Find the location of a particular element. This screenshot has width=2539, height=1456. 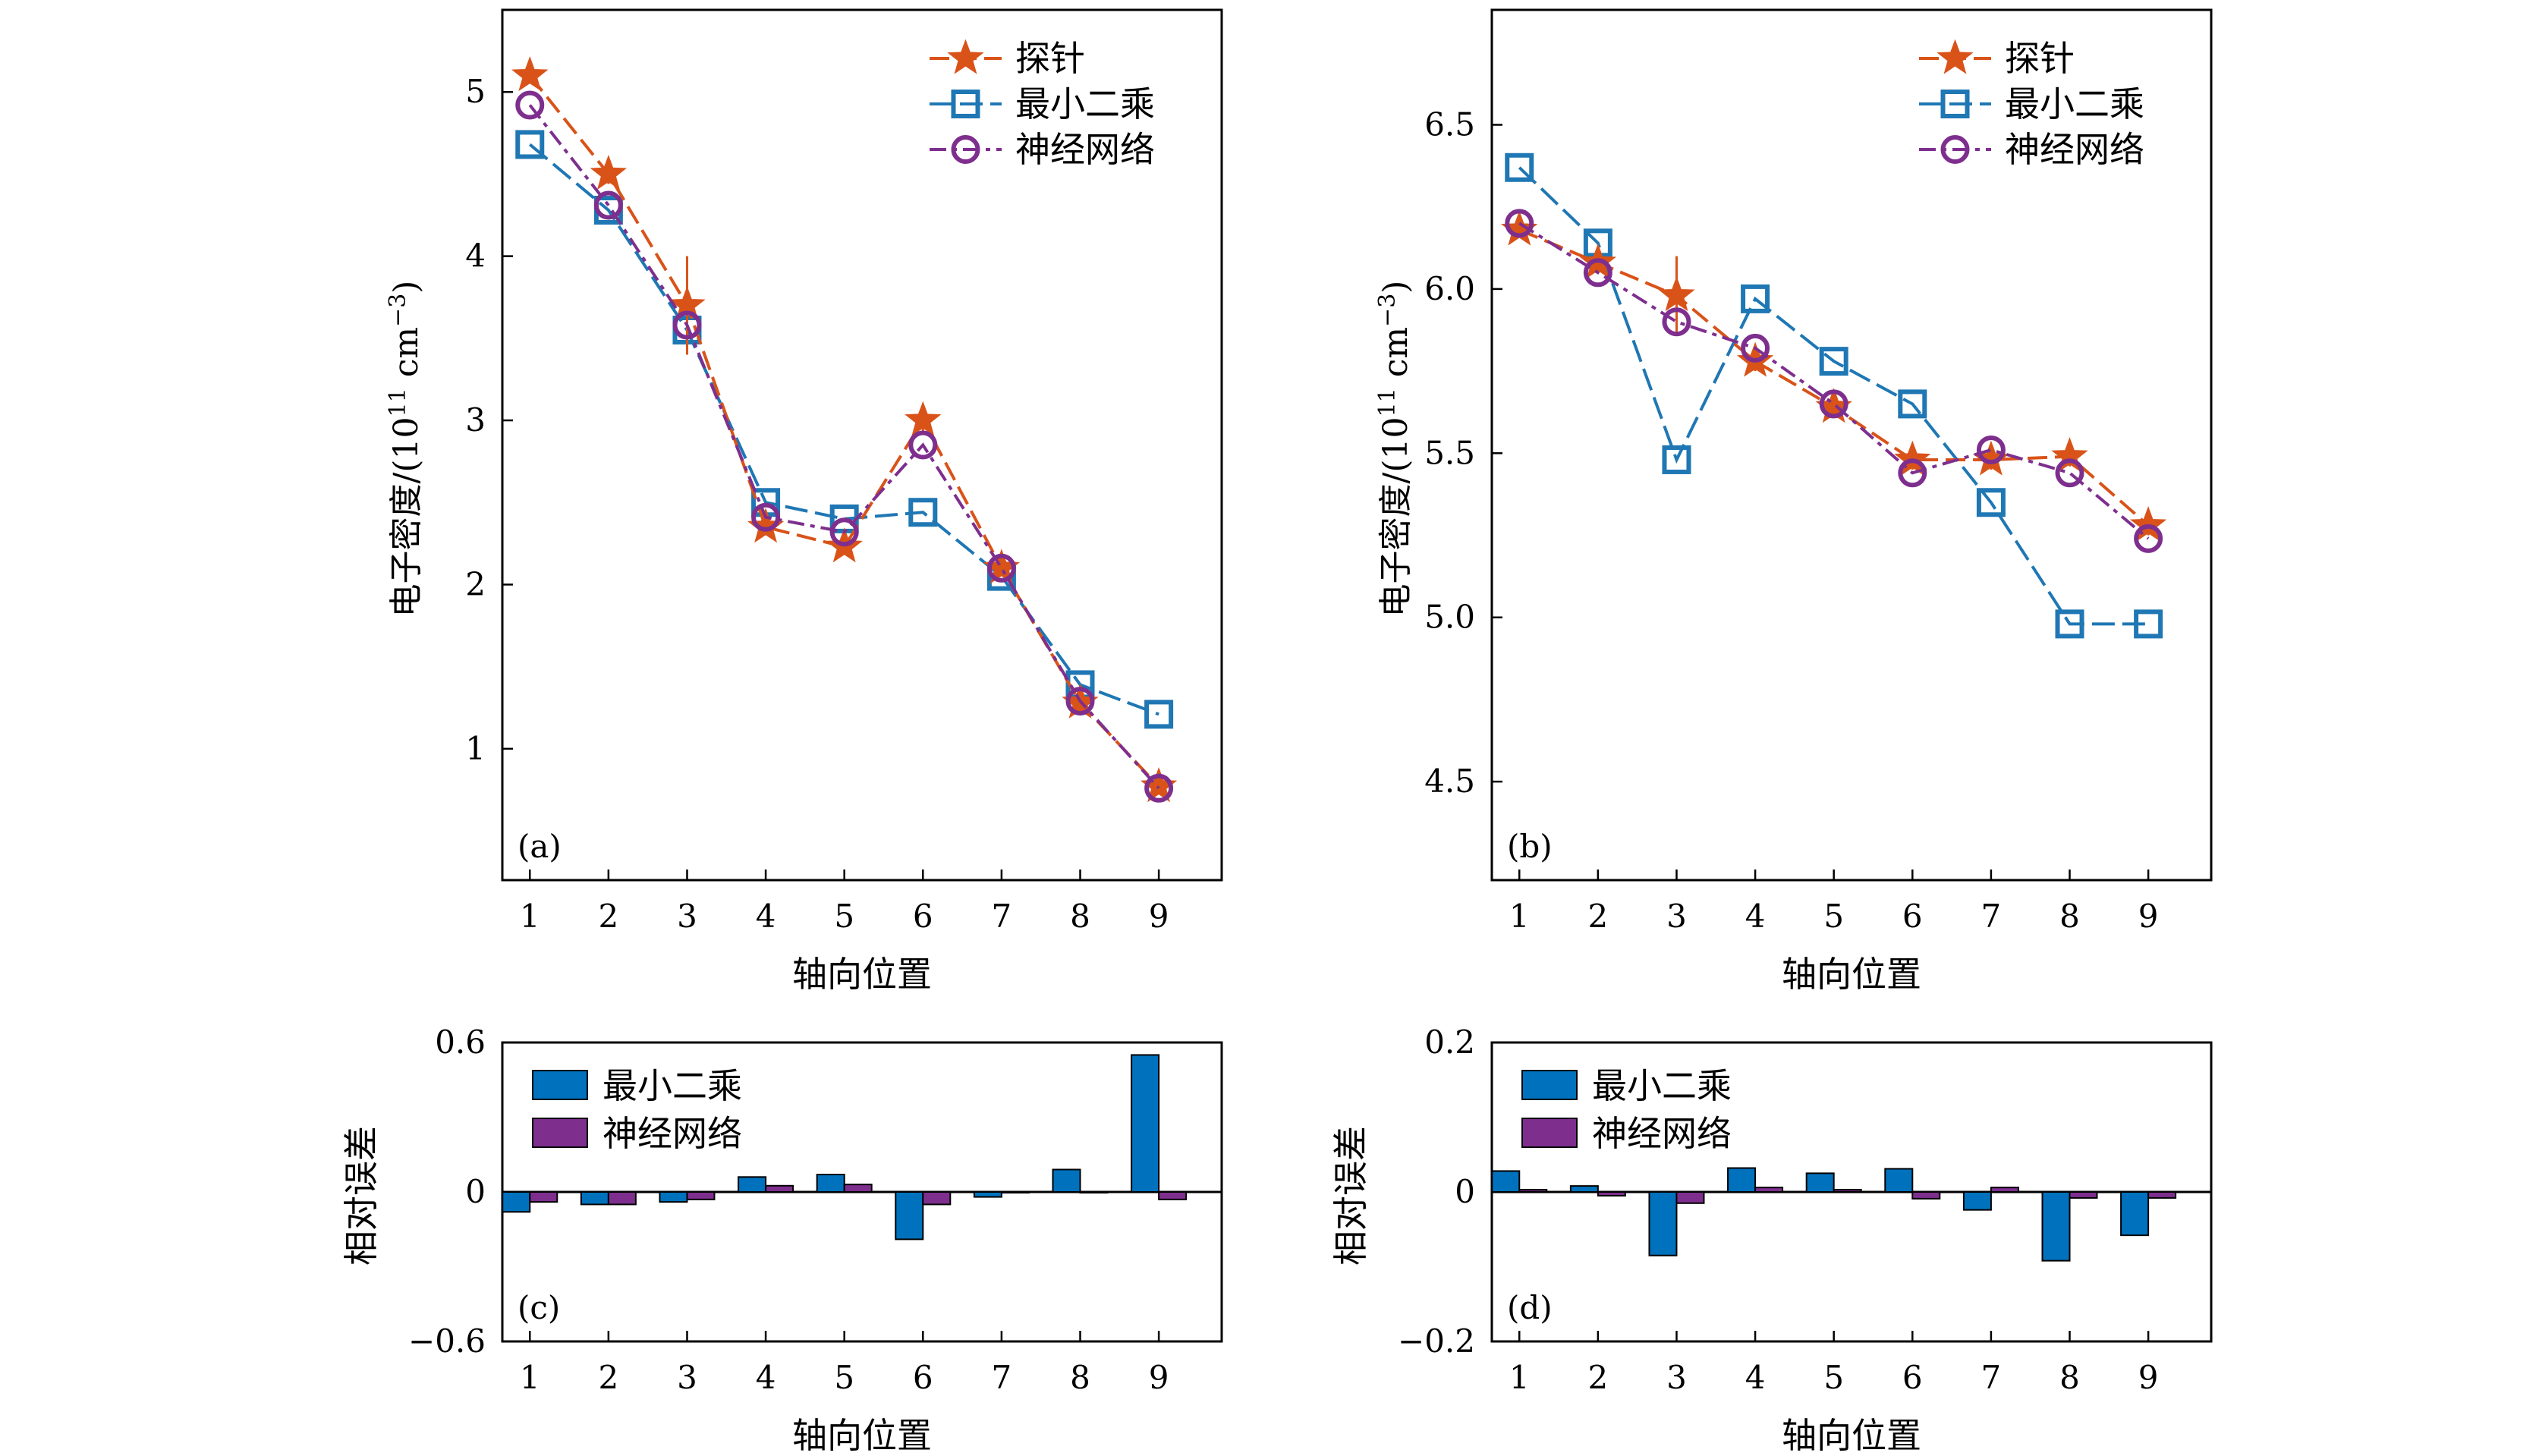

y-tick-label: −0.2 is located at coordinates (1436, 1341).